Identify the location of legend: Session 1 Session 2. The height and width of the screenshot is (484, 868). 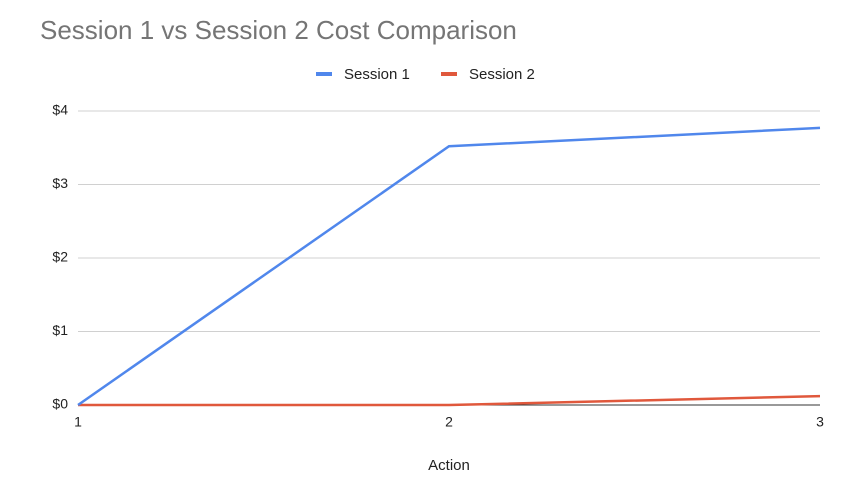
(425, 74).